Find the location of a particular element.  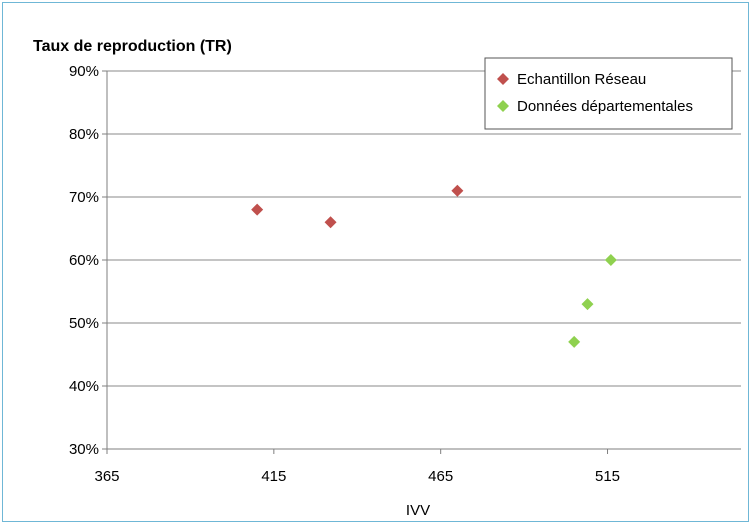

legend-box is located at coordinates (608, 93).